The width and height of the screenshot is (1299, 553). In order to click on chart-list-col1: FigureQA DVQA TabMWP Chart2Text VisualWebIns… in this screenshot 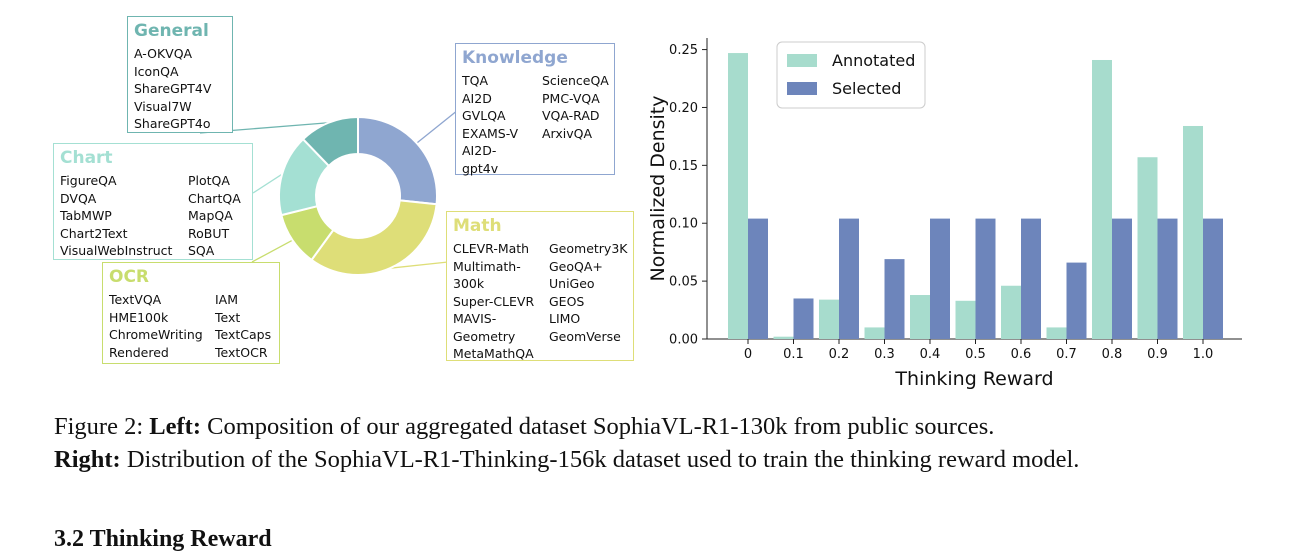, I will do `click(124, 216)`.